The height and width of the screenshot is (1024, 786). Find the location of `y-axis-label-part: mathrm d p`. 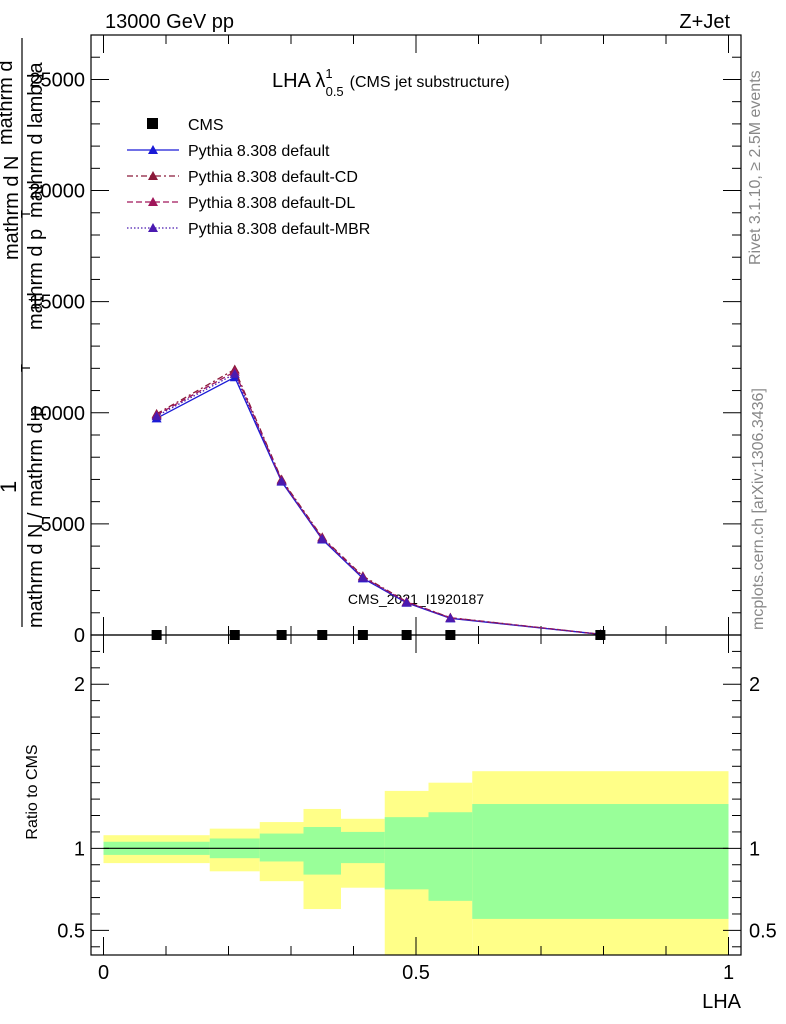

y-axis-label-part: mathrm d p is located at coordinates (36, 279).